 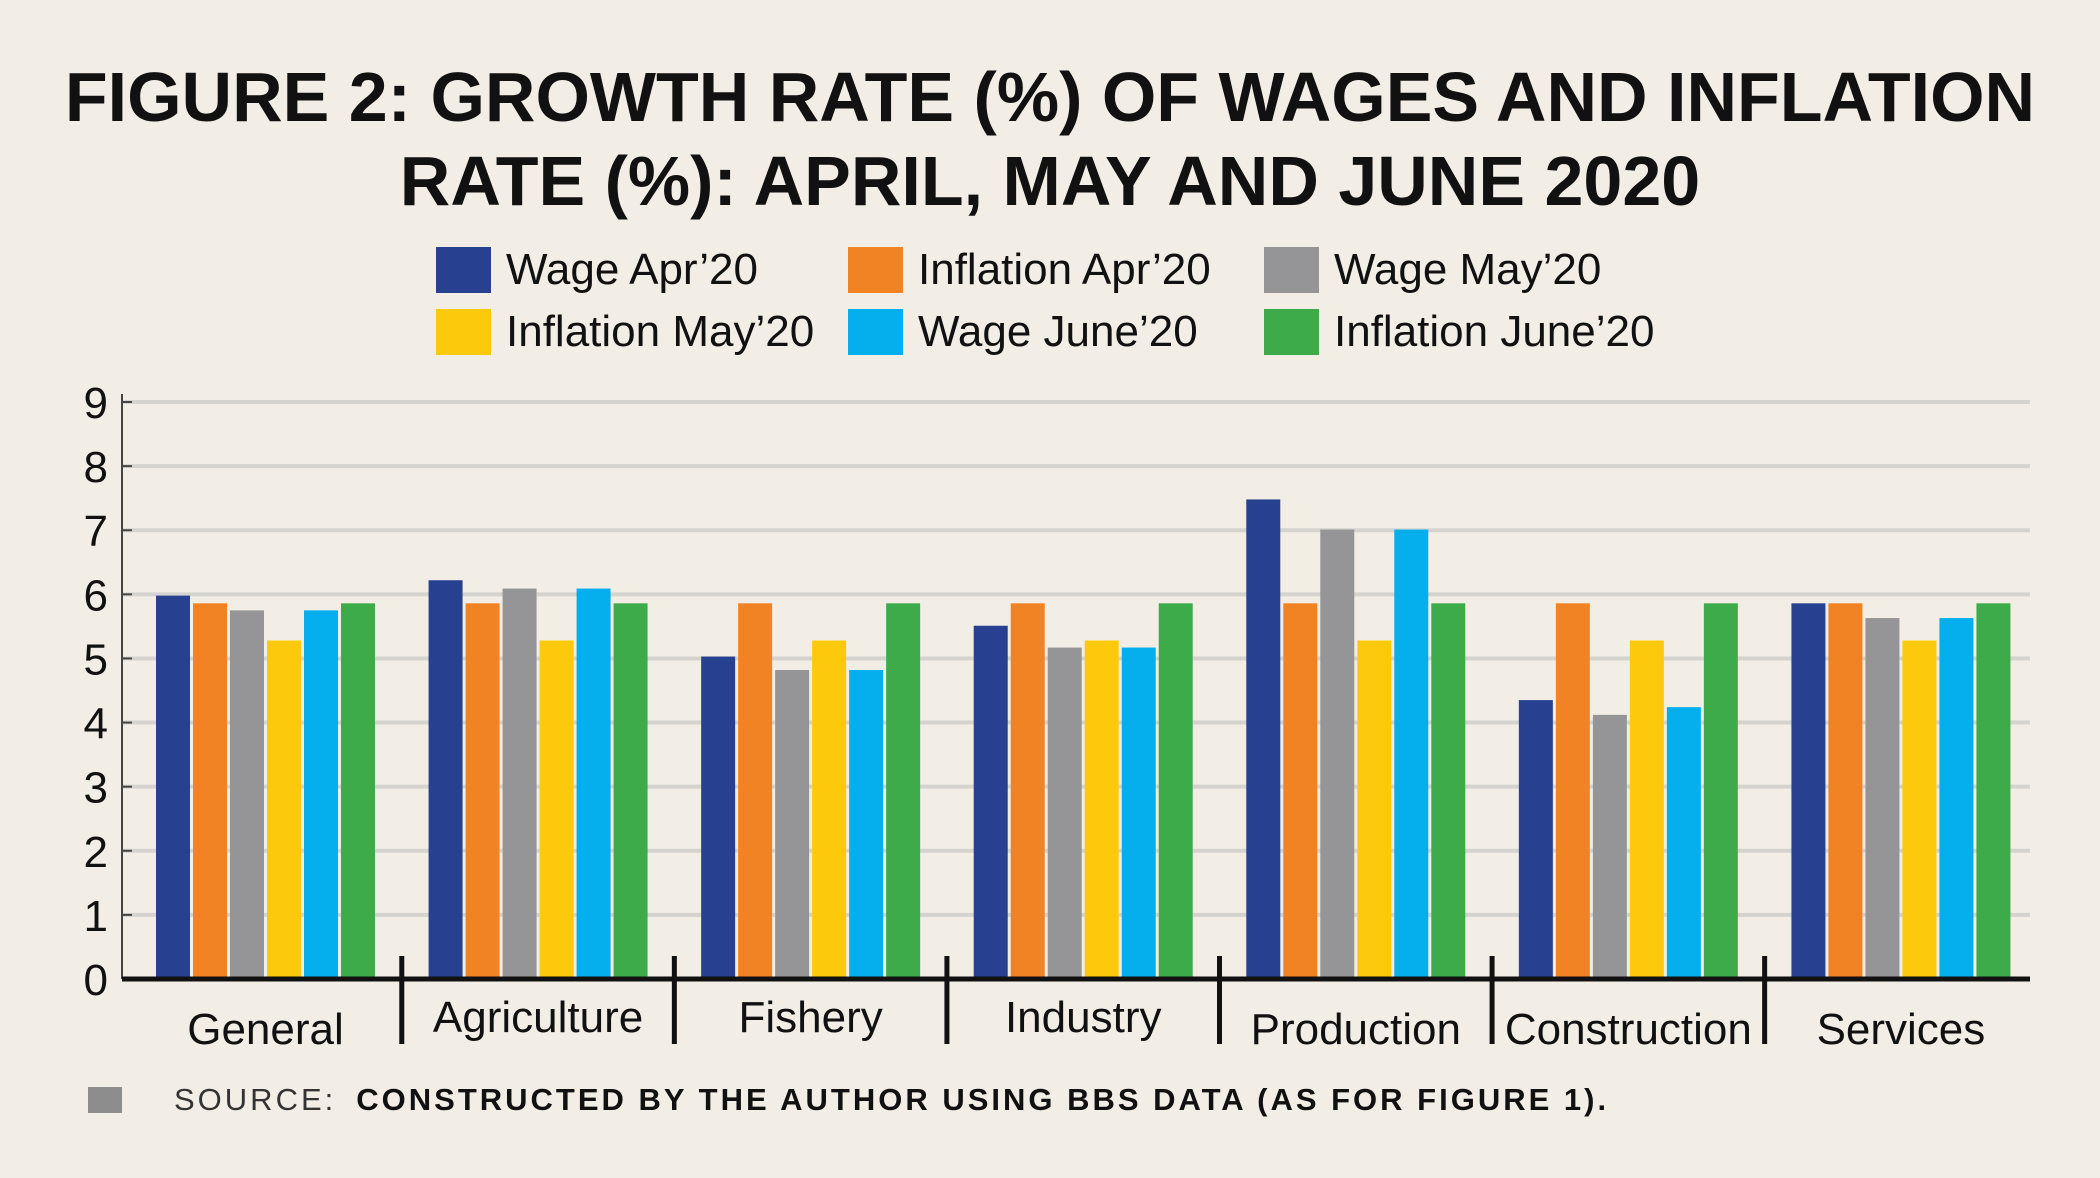 I want to click on y-tick-label: 5, so click(x=96, y=659).